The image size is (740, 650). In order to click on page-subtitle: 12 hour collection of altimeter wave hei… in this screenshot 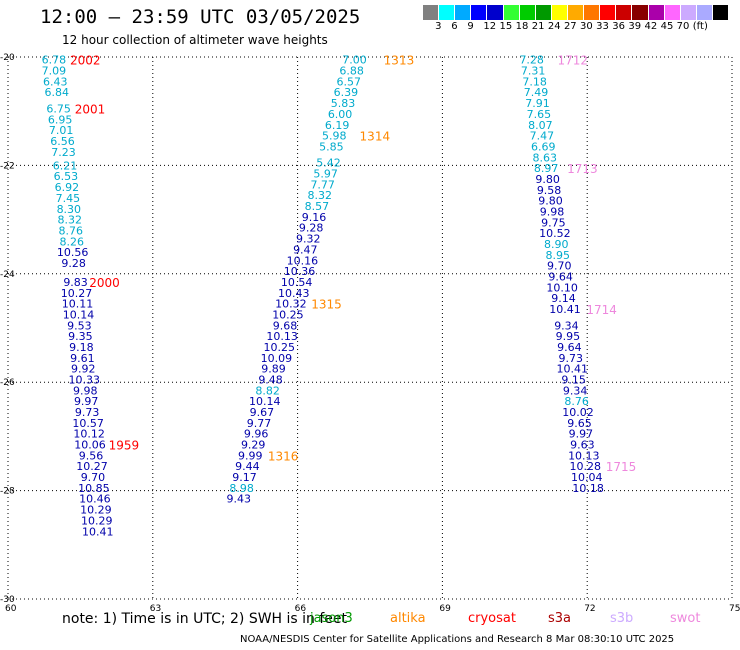, I will do `click(195, 40)`.